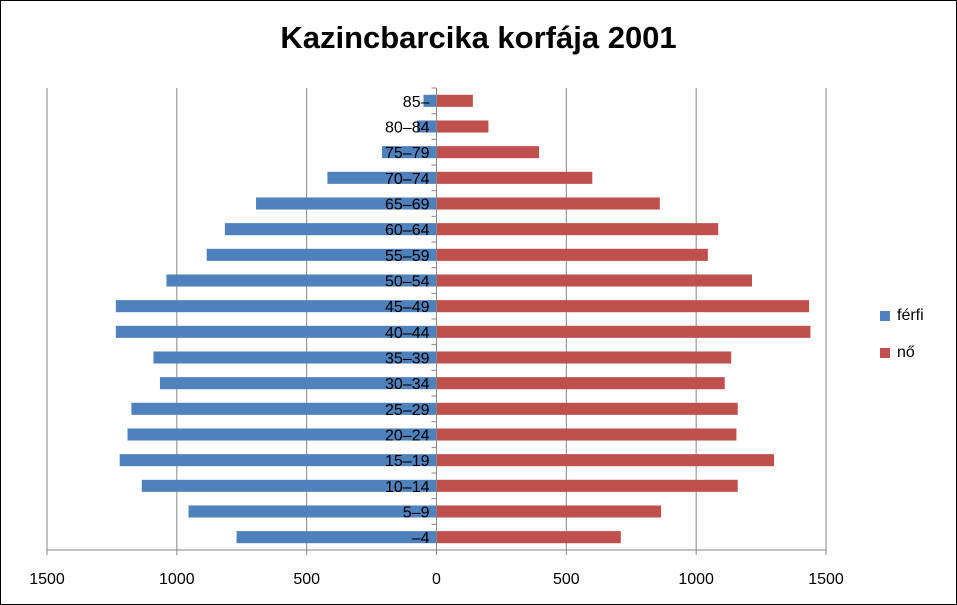  I want to click on legend-label-ferfi: férfi, so click(910, 315).